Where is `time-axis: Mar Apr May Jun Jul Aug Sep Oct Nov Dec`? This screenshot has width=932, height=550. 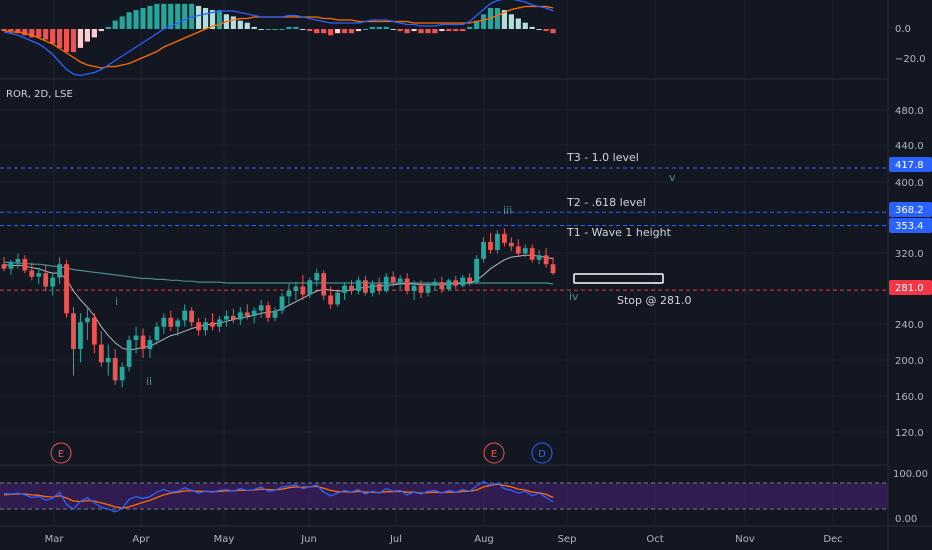 time-axis: Mar Apr May Jun Jul Aug Sep Oct Nov Dec is located at coordinates (444, 539).